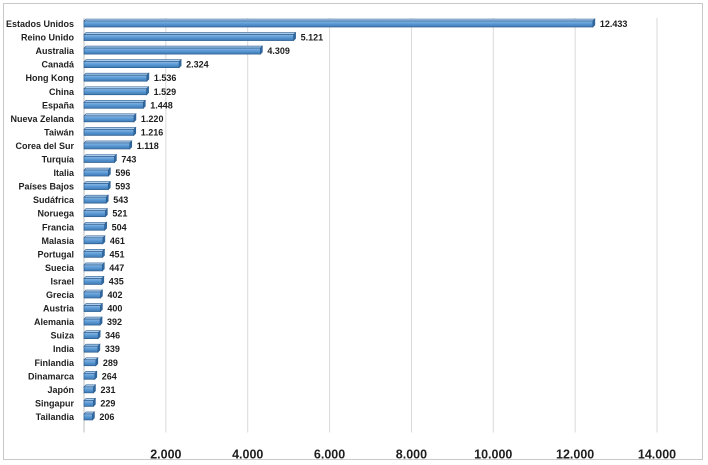  Describe the element at coordinates (493, 455) in the screenshot. I see `x-tick-label: 10.000` at that location.